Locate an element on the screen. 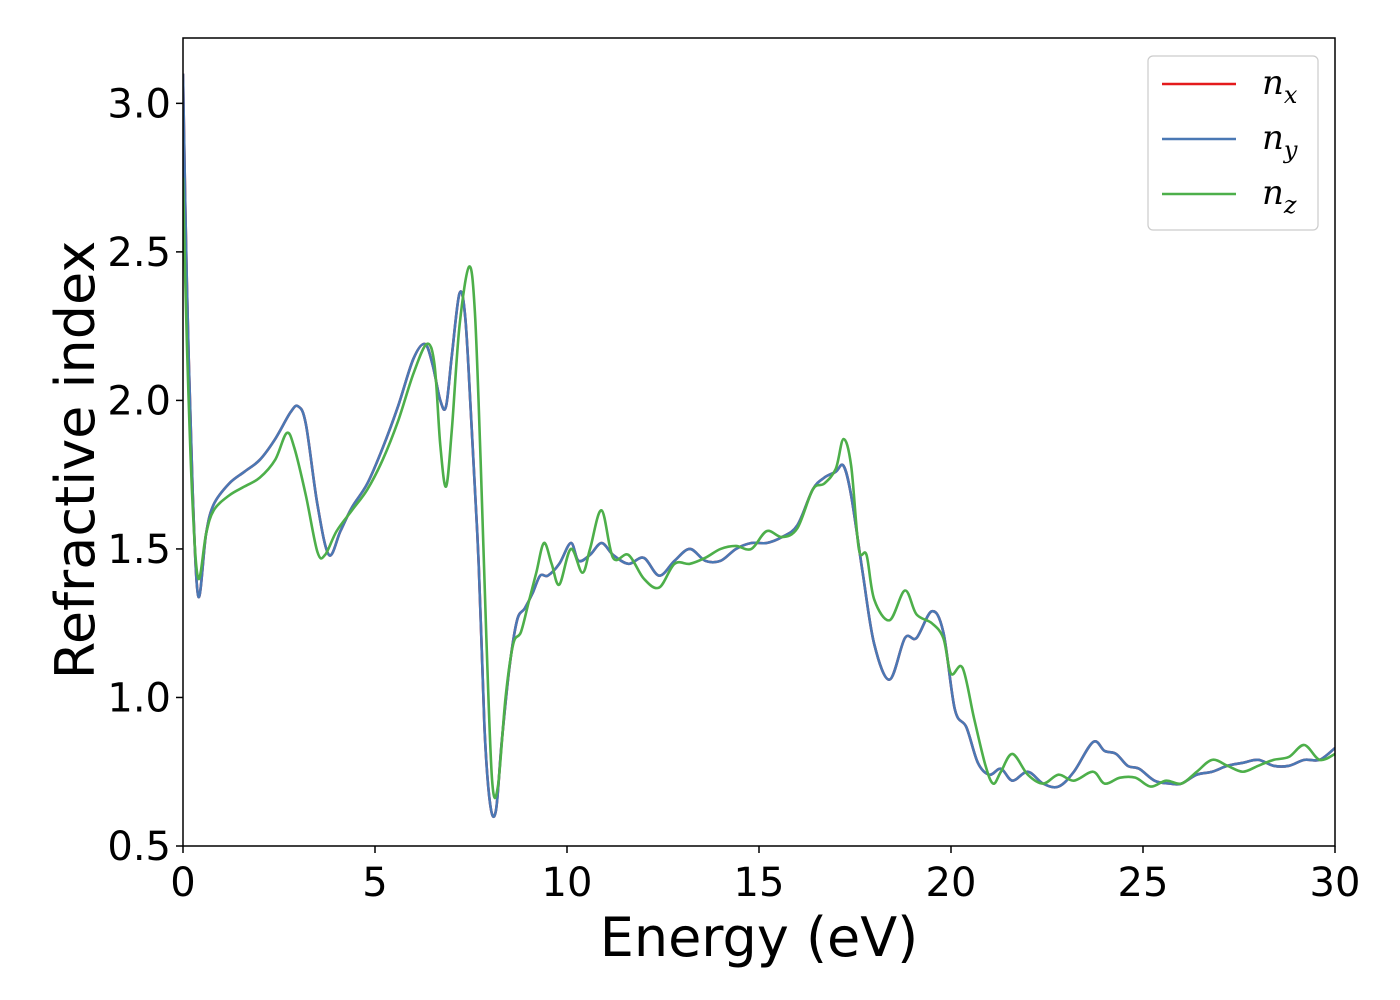 This screenshot has height=1000, width=1400. y-axis-ticks: 0.5 1.0 1.5 2.0 2.5 3.0 is located at coordinates (145, 475).